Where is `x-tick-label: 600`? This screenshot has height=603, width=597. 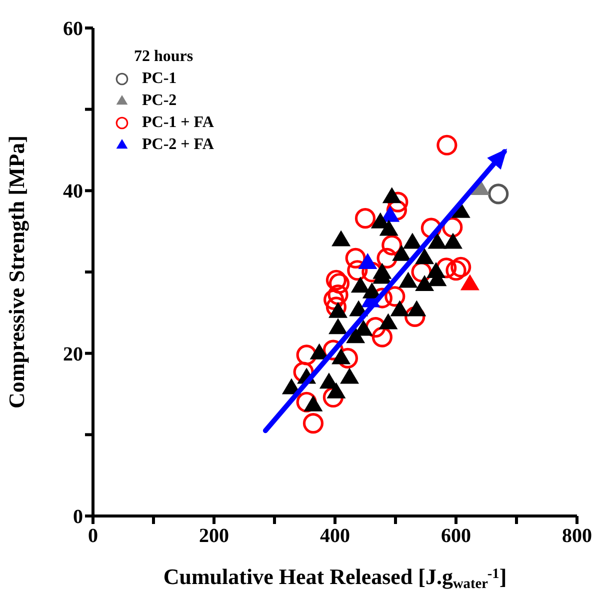
x-tick-label: 600 is located at coordinates (456, 536).